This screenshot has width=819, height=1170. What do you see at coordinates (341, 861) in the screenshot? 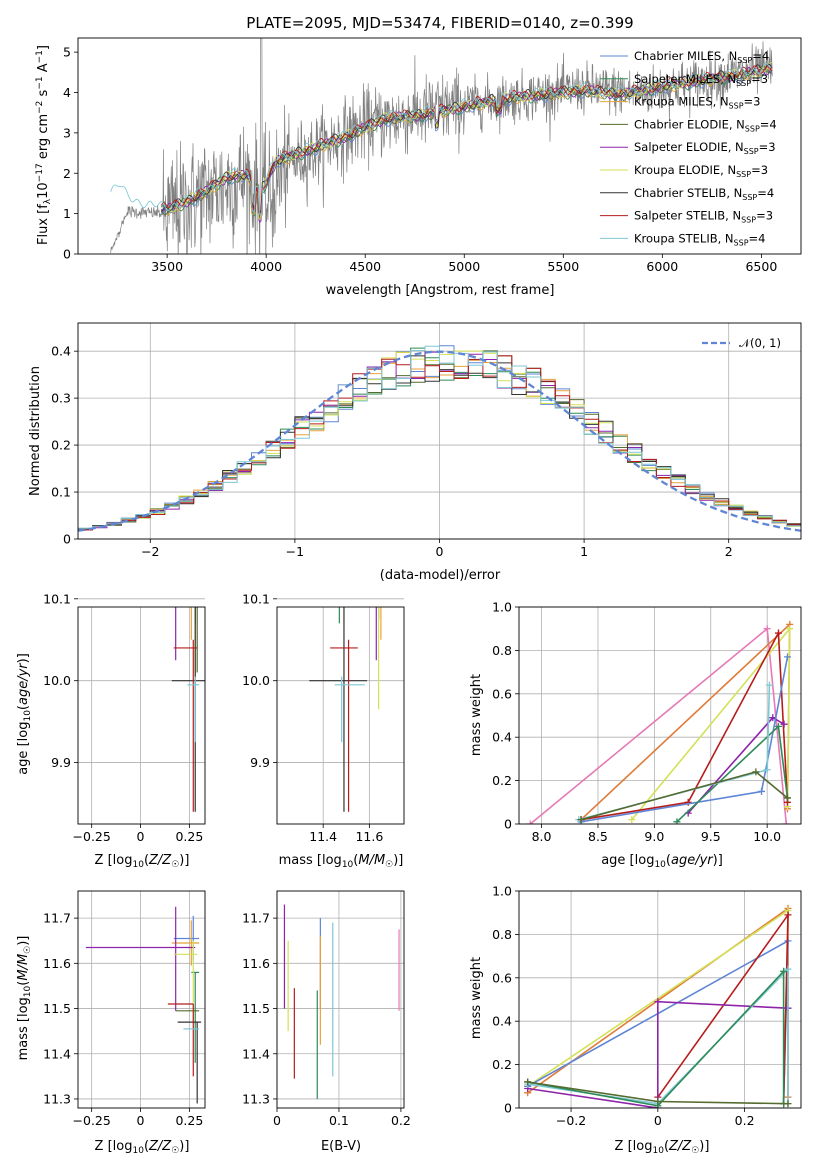
I see `age-vs-mass-xlabel: mass [log10(M/M☉)]` at bounding box center [341, 861].